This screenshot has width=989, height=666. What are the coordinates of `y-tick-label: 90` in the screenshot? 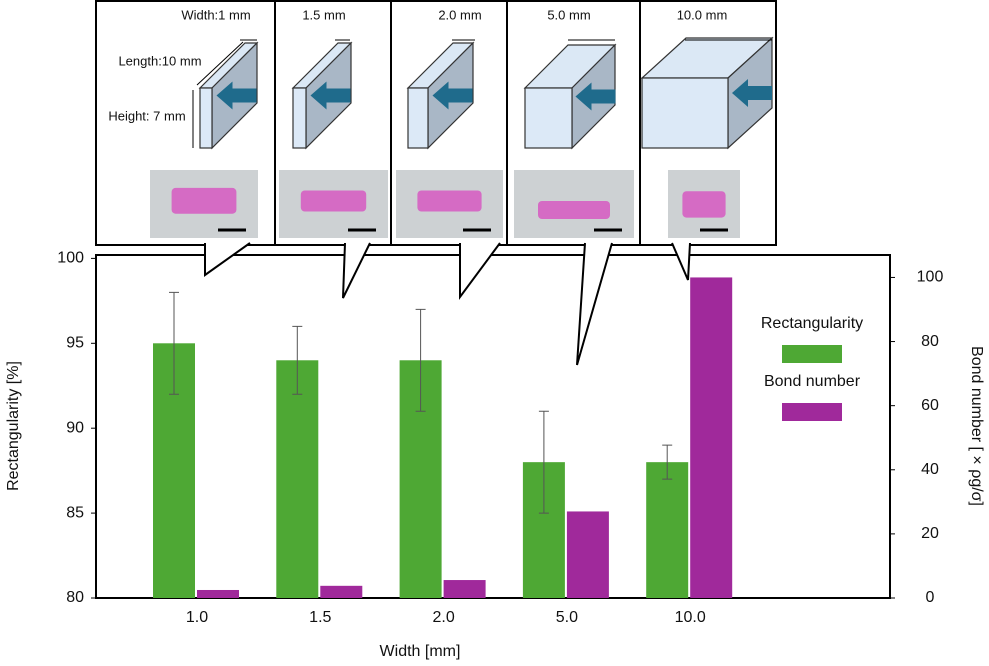 It's located at (75, 427).